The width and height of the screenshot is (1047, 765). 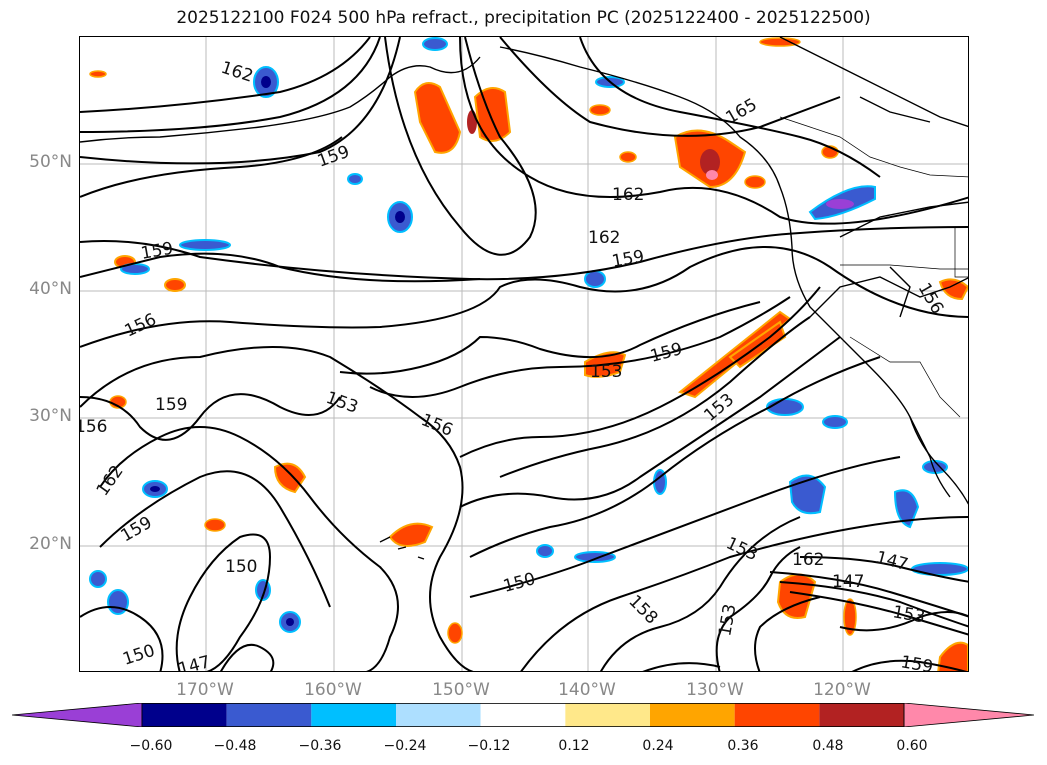 What do you see at coordinates (333, 690) in the screenshot?
I see `lon-label-160w: 160°W` at bounding box center [333, 690].